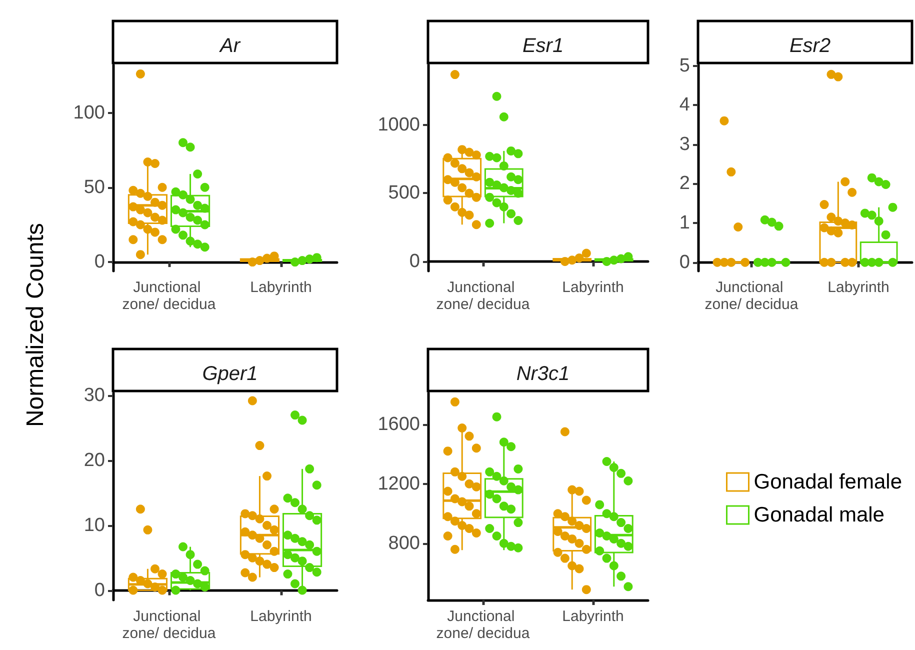  I want to click on chart-title: Gper1, so click(230, 374).